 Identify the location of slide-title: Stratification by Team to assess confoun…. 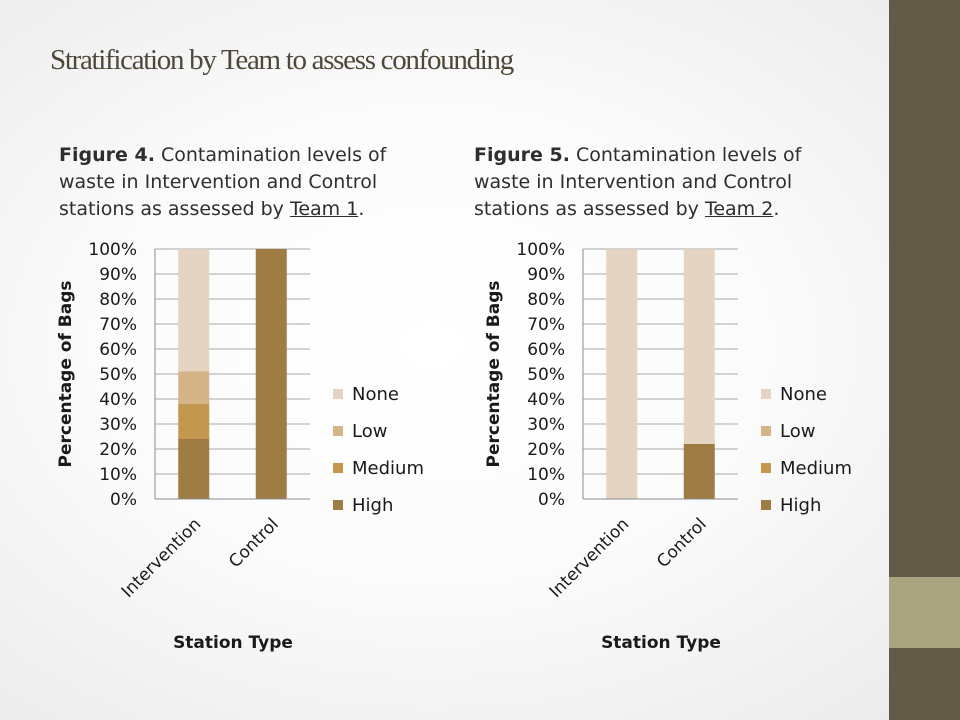
(282, 60).